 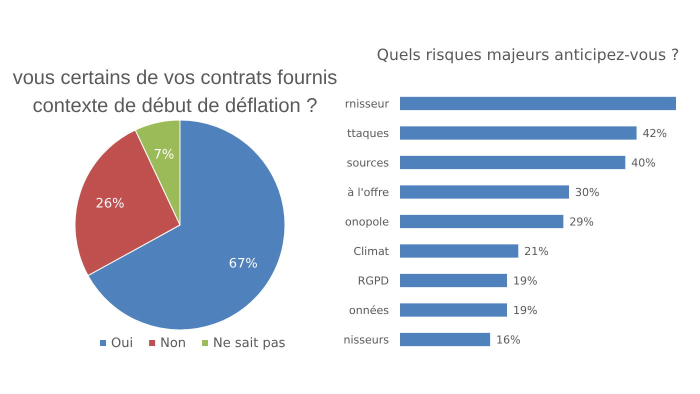 I want to click on data-label: 21%, so click(x=536, y=251).